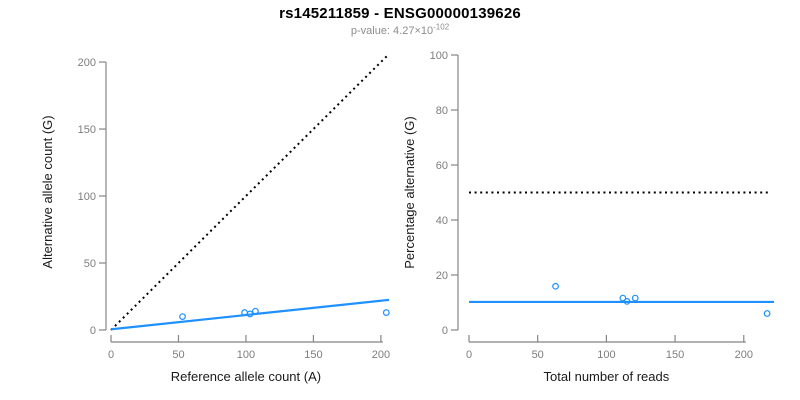 This screenshot has height=400, width=800. What do you see at coordinates (392, 31) in the screenshot?
I see `pvalue-text: p-value: 4.27×10` at bounding box center [392, 31].